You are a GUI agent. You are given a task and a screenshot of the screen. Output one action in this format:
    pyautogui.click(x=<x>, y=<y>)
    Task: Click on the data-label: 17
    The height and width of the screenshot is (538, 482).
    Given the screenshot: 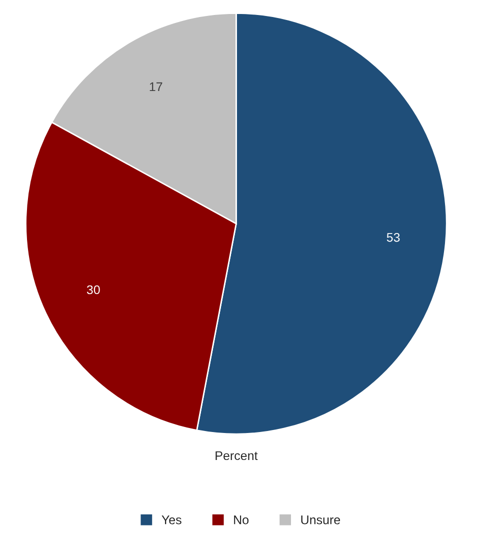 What is the action you would take?
    pyautogui.click(x=156, y=87)
    